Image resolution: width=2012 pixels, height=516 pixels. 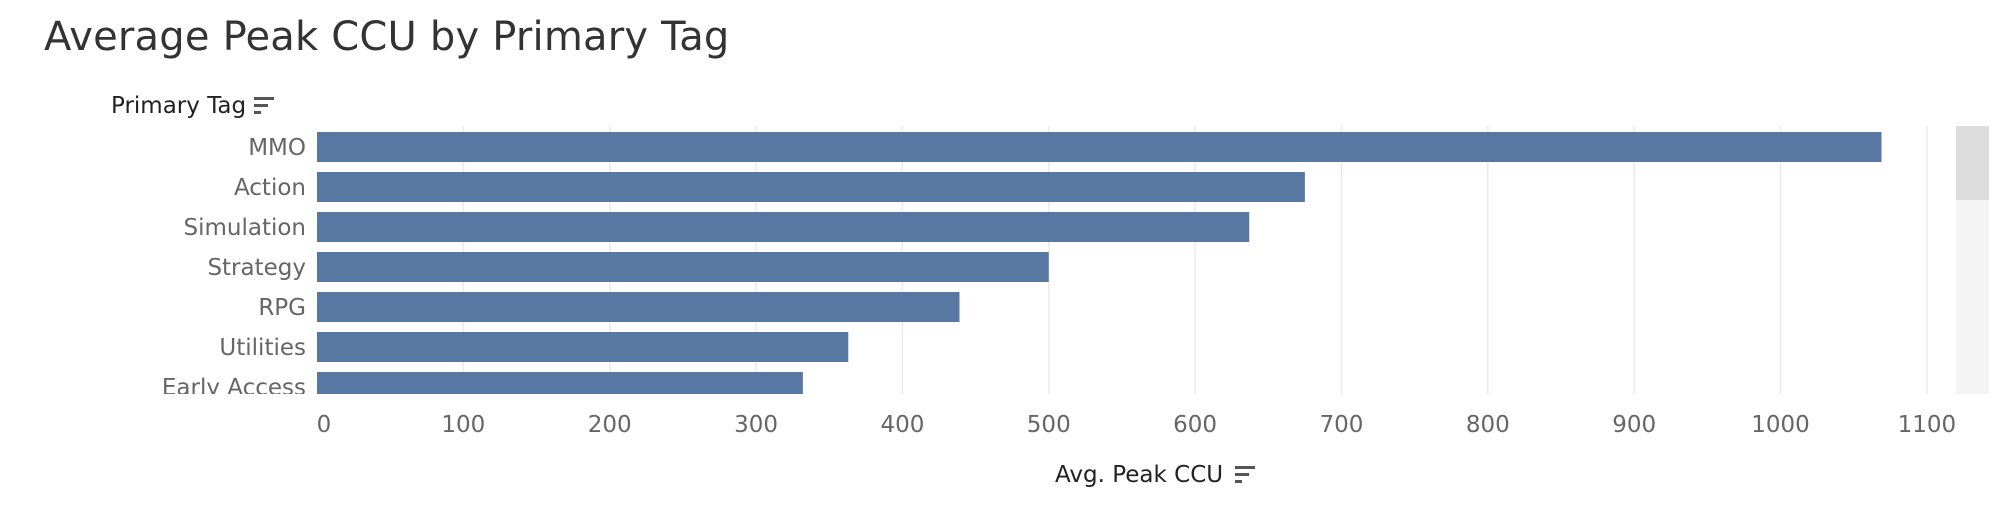 What do you see at coordinates (244, 228) in the screenshot?
I see `category-label: Simulation` at bounding box center [244, 228].